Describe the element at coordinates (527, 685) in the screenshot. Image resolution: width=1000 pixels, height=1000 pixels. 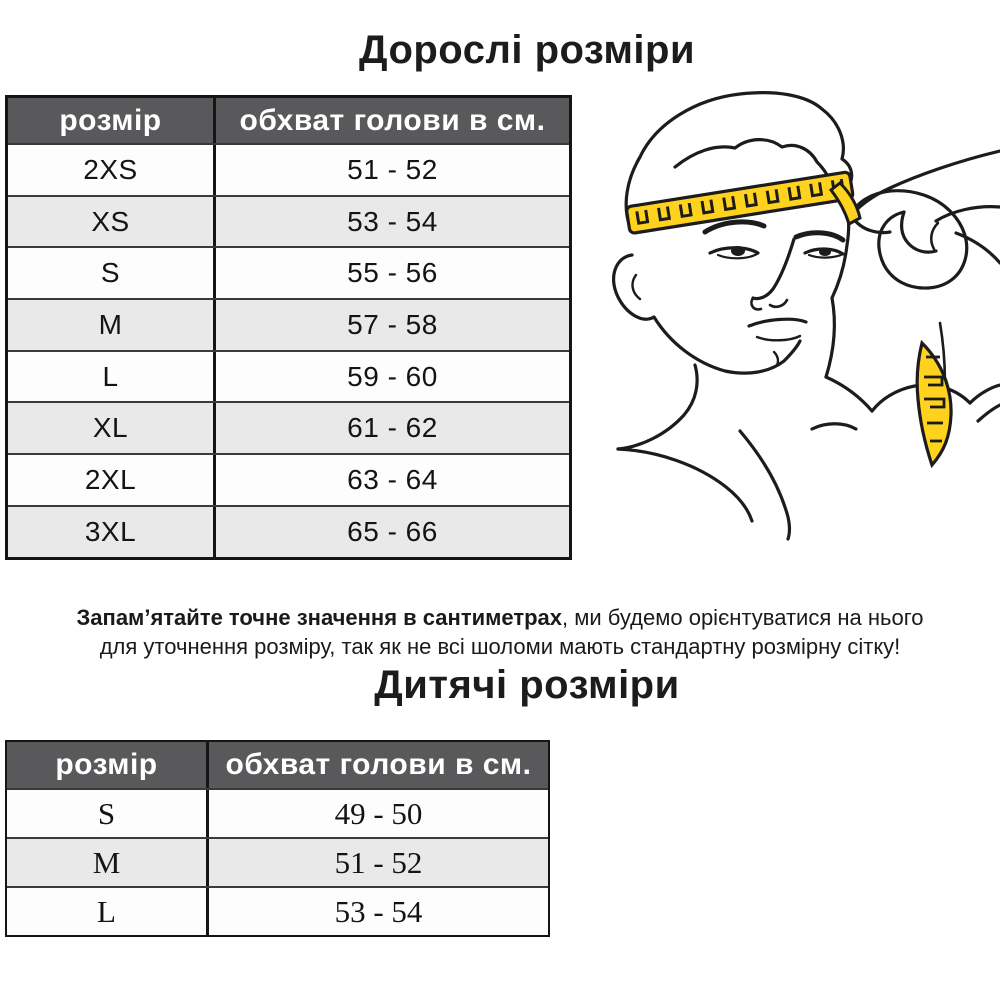
I see `kids-sizes-title: Дитячі розміри` at that location.